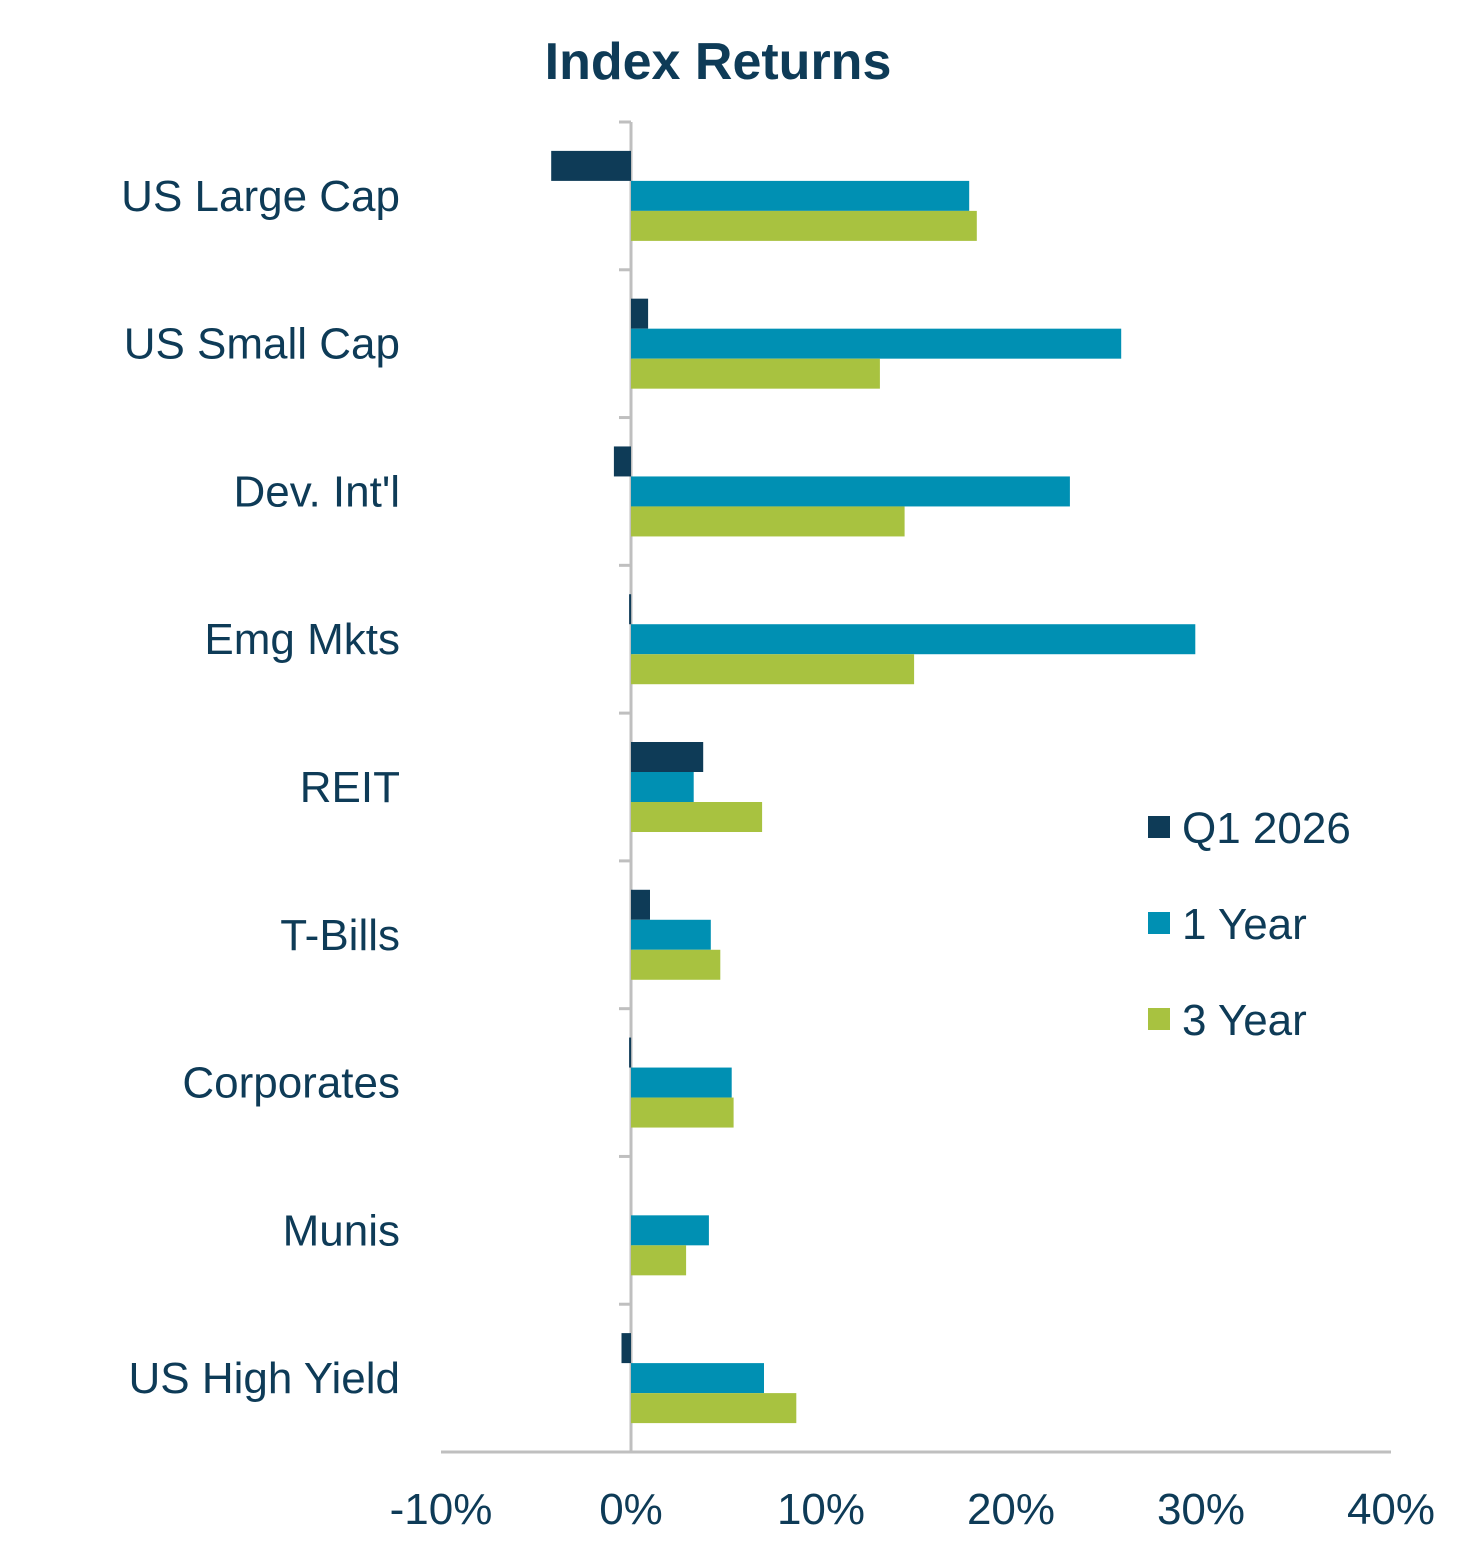 This screenshot has width=1473, height=1551. What do you see at coordinates (1201, 1509) in the screenshot?
I see `x-tick-label: 30%` at bounding box center [1201, 1509].